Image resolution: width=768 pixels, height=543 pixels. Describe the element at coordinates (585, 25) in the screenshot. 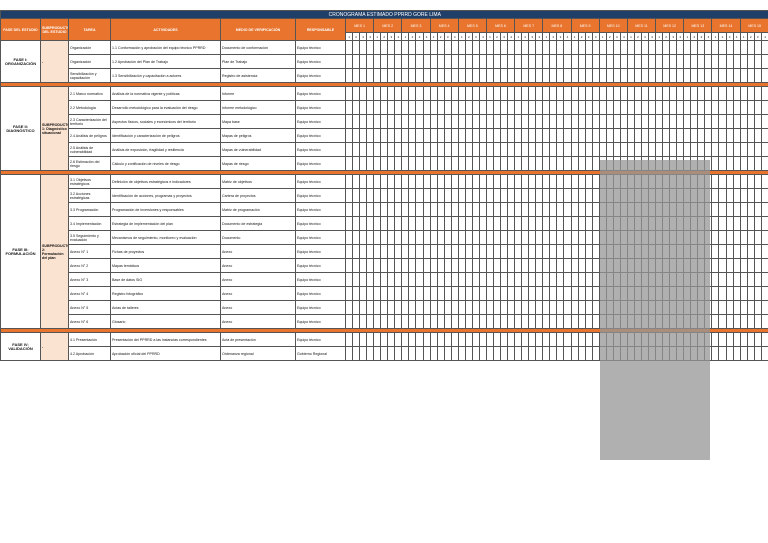

I see `month-header: MES 9` at that location.